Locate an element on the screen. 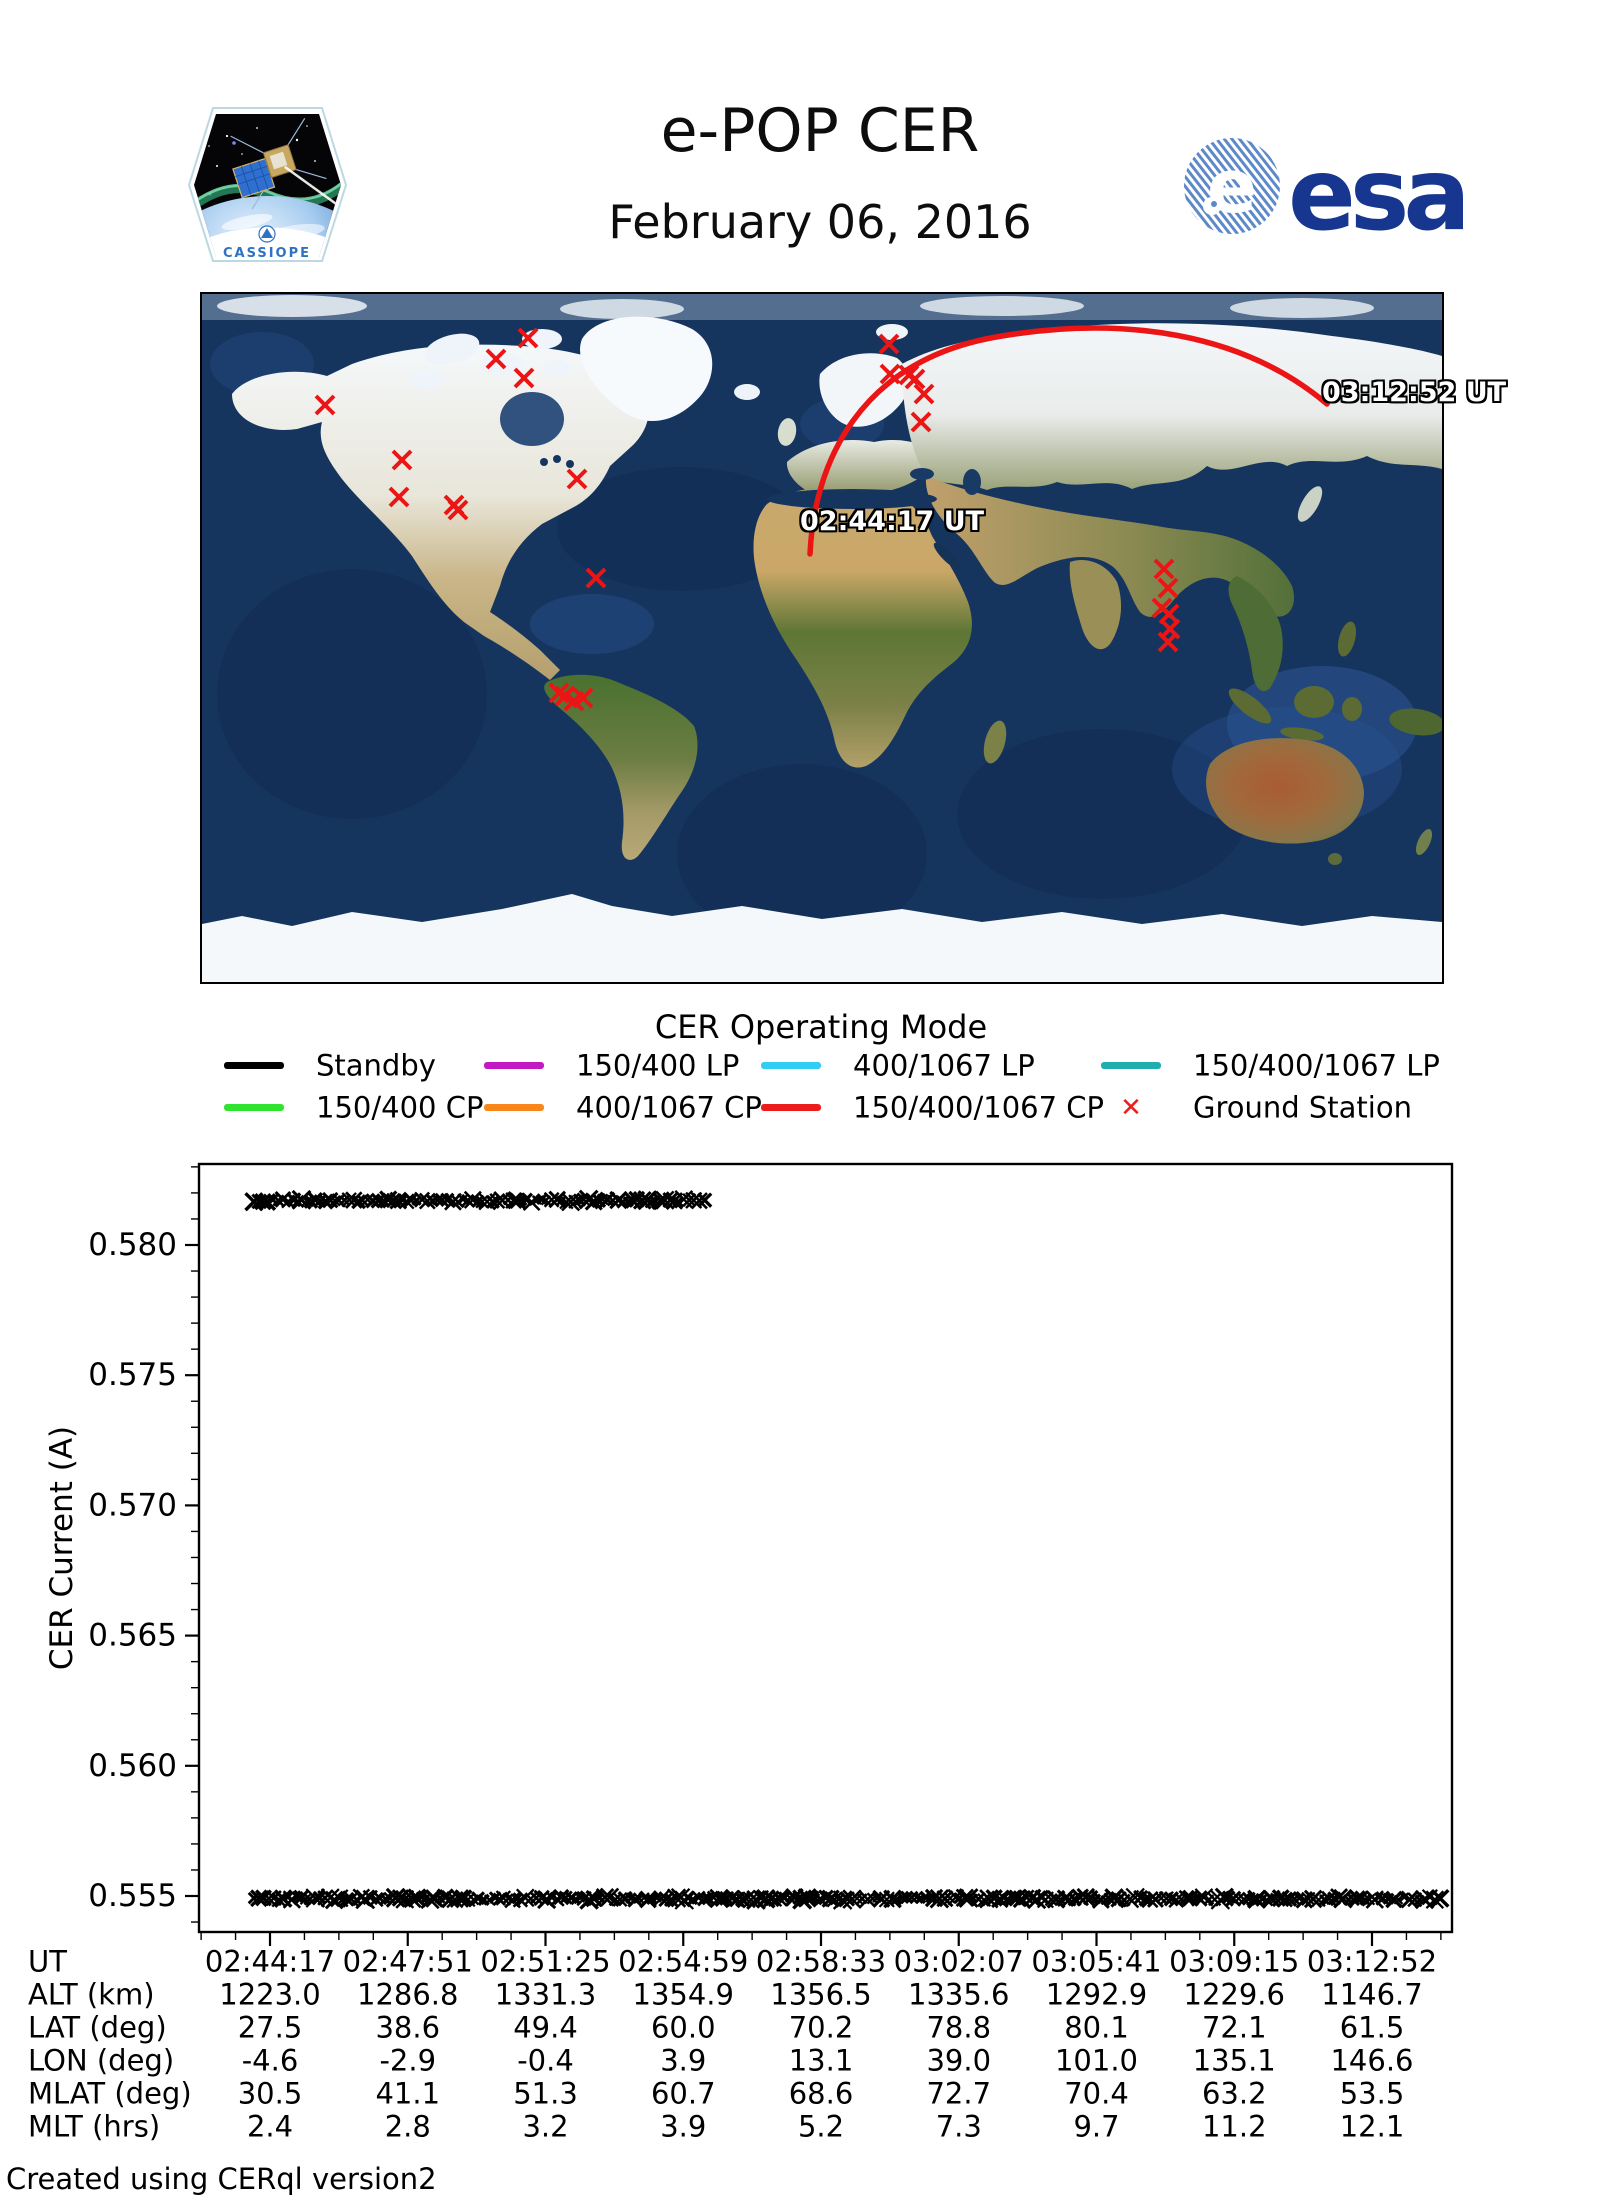  table-cell: 72.7 is located at coordinates (959, 2093).